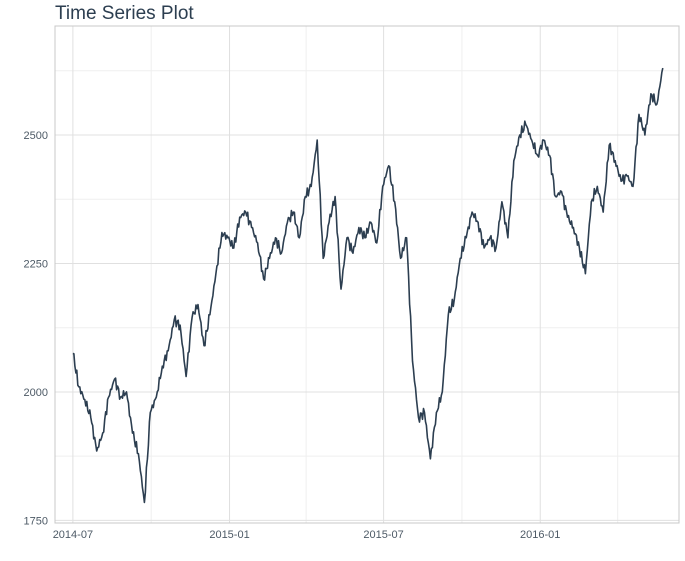  What do you see at coordinates (540, 535) in the screenshot?
I see `x-tick-label: 2016-01` at bounding box center [540, 535].